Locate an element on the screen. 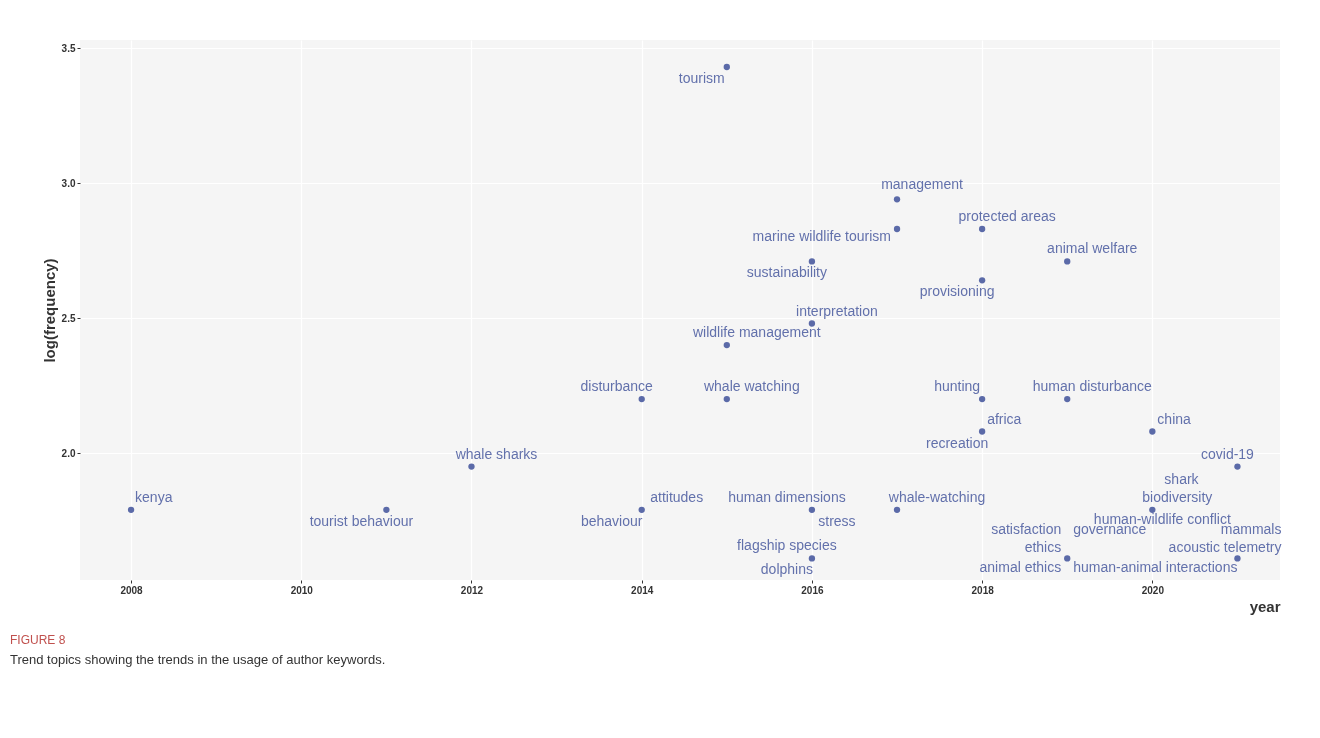  annotation: kenya is located at coordinates (154, 496).